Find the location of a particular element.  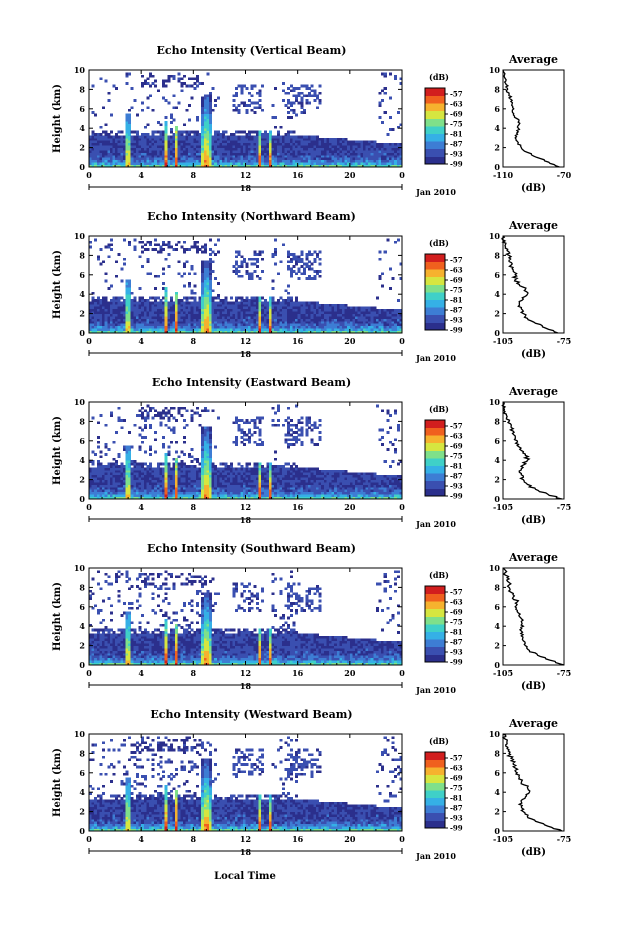

average-y-tick-label: 2 is located at coordinates (497, 314).